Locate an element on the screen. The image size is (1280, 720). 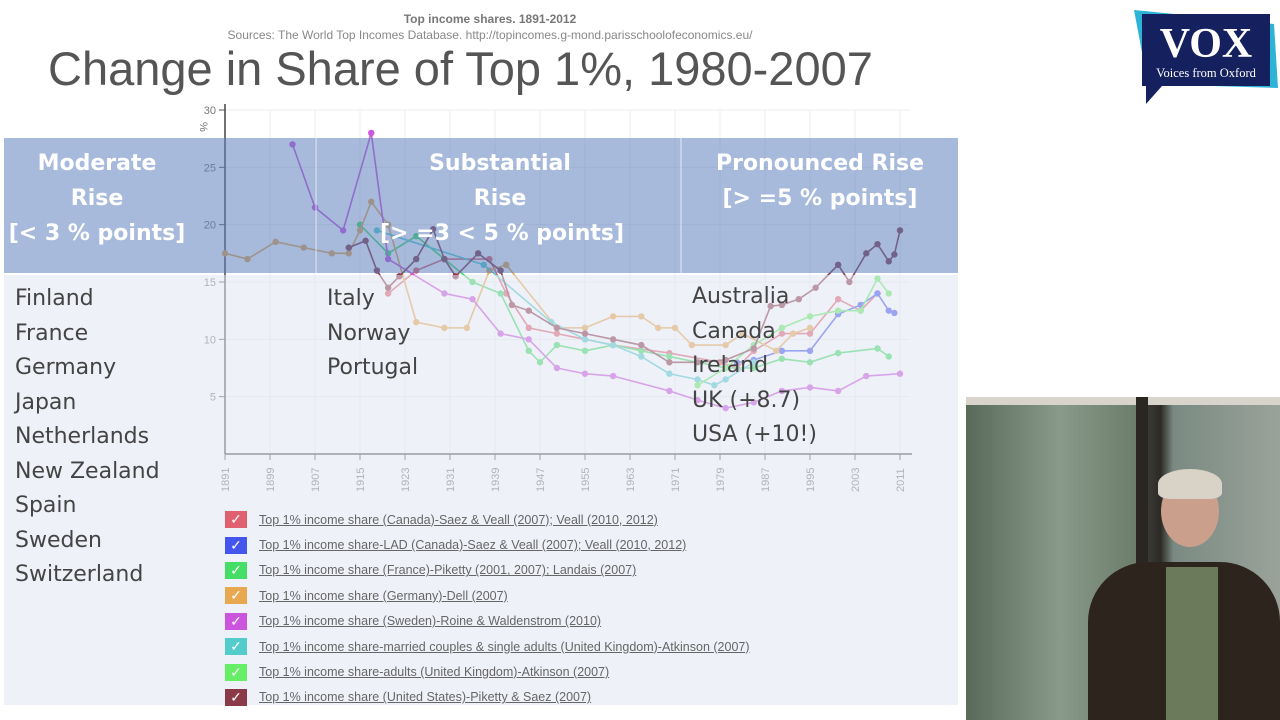
country: Finland is located at coordinates (54, 298).